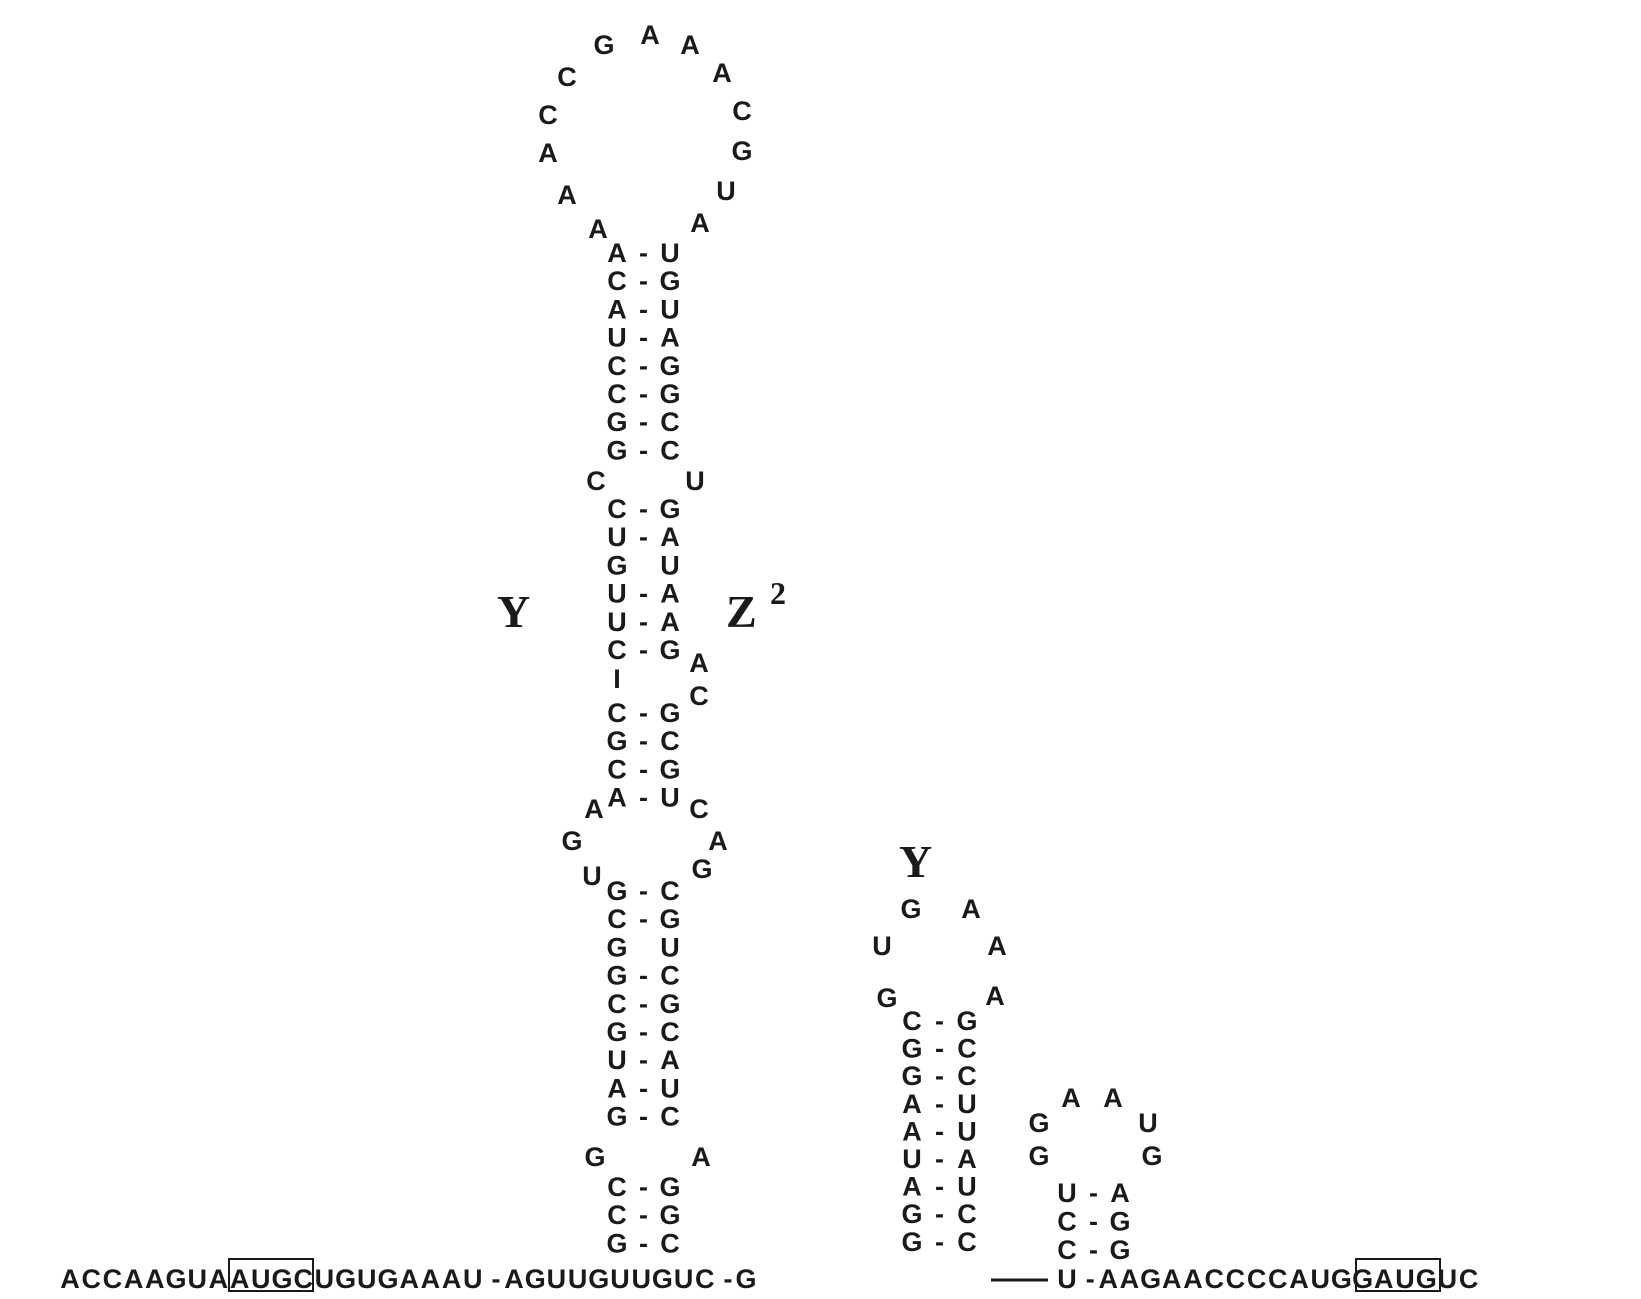  I want to click on stop-codon-box, so click(271, 1275).